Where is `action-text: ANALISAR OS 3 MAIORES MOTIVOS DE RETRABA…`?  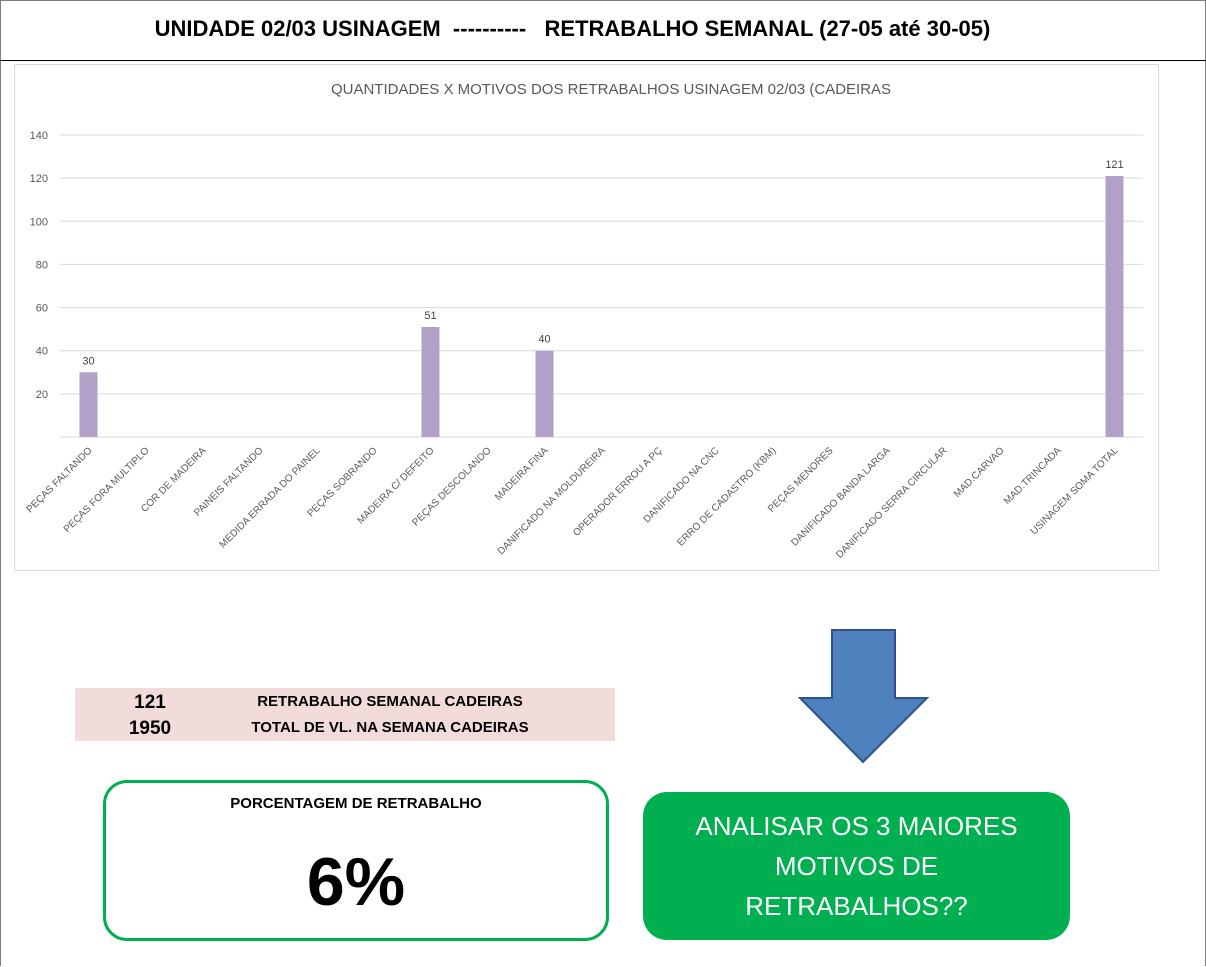 action-text: ANALISAR OS 3 MAIORES MOTIVOS DE RETRABA… is located at coordinates (856, 866).